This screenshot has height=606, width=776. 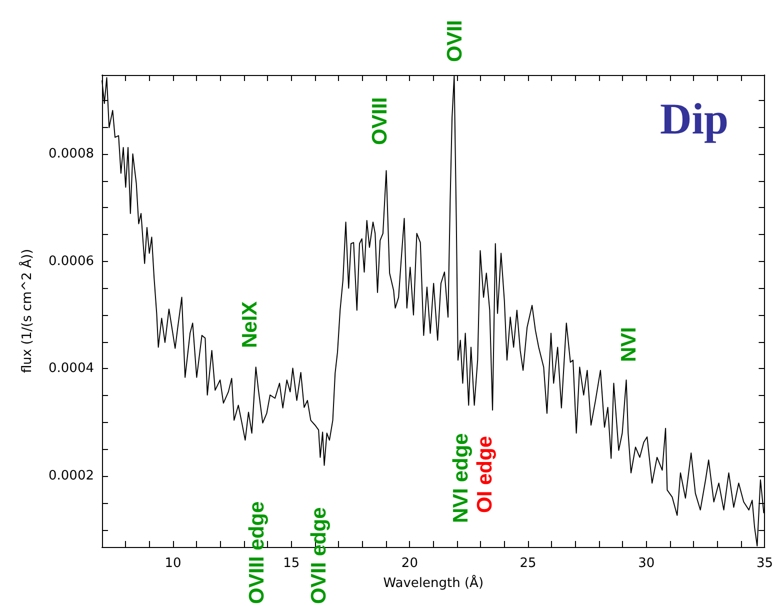 What do you see at coordinates (26, 311) in the screenshot?
I see `y-axis-title: flux (1/(s cm^2 Å))` at bounding box center [26, 311].